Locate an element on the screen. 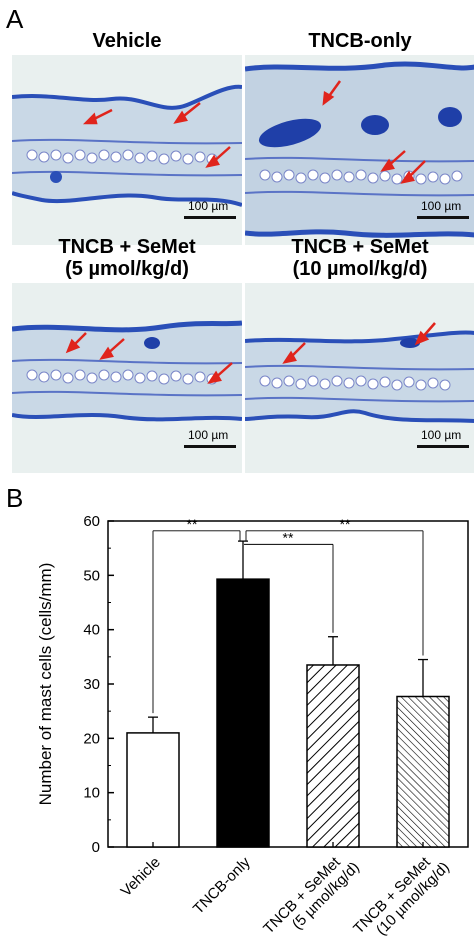 The image size is (474, 948). x-tick-label-line: Vehicle is located at coordinates (141, 877).